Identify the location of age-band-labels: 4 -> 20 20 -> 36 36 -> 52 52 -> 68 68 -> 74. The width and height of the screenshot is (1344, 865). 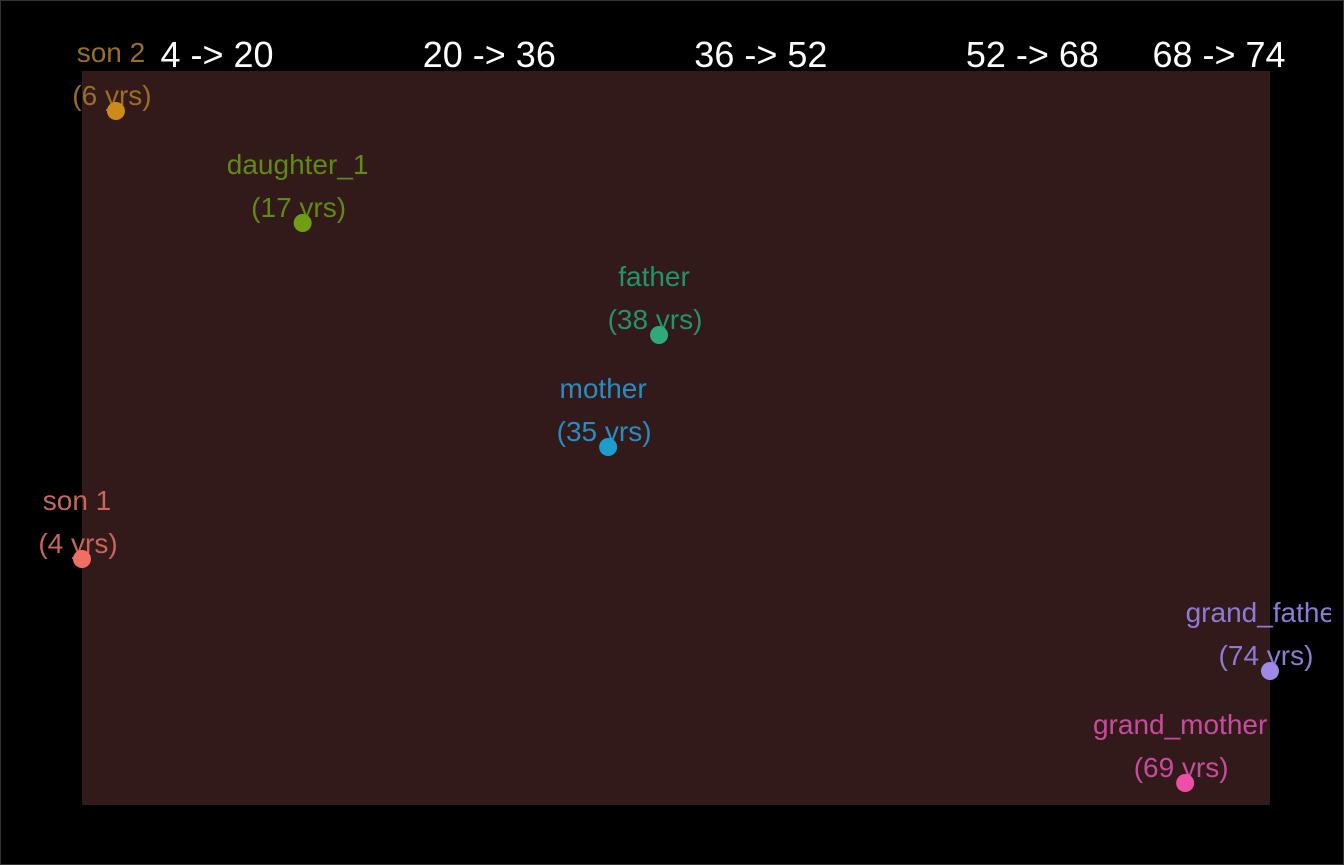
(722, 54).